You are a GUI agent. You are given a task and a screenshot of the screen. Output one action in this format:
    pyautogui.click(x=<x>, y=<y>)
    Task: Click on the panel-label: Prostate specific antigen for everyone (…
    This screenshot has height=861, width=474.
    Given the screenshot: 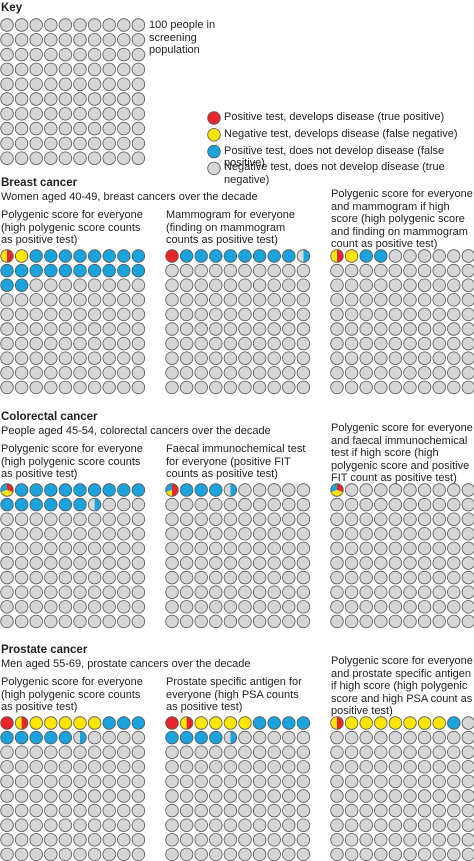 What is the action you would take?
    pyautogui.click(x=234, y=694)
    